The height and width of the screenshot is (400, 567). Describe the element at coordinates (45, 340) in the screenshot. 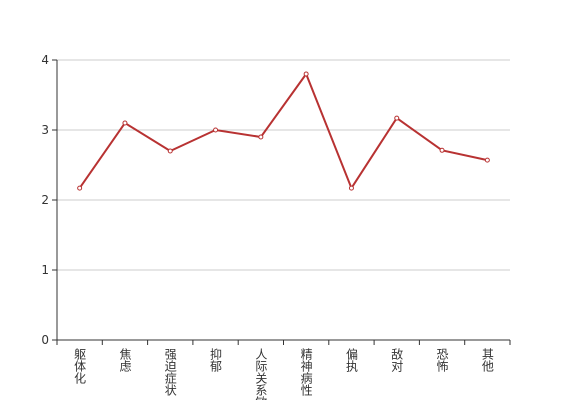

I see `y-tick-label: 0` at that location.